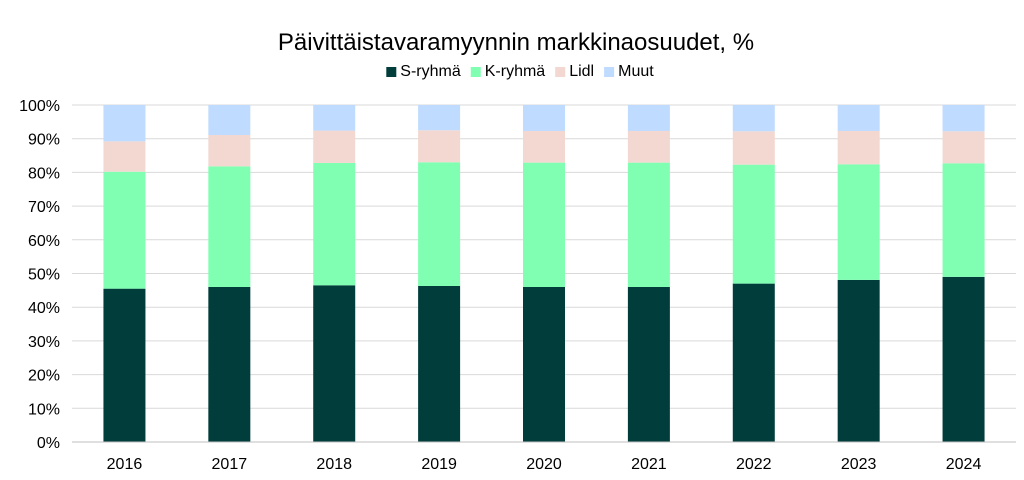 This screenshot has width=1024, height=480. What do you see at coordinates (581, 71) in the screenshot?
I see `legend-label: Lidl` at bounding box center [581, 71].